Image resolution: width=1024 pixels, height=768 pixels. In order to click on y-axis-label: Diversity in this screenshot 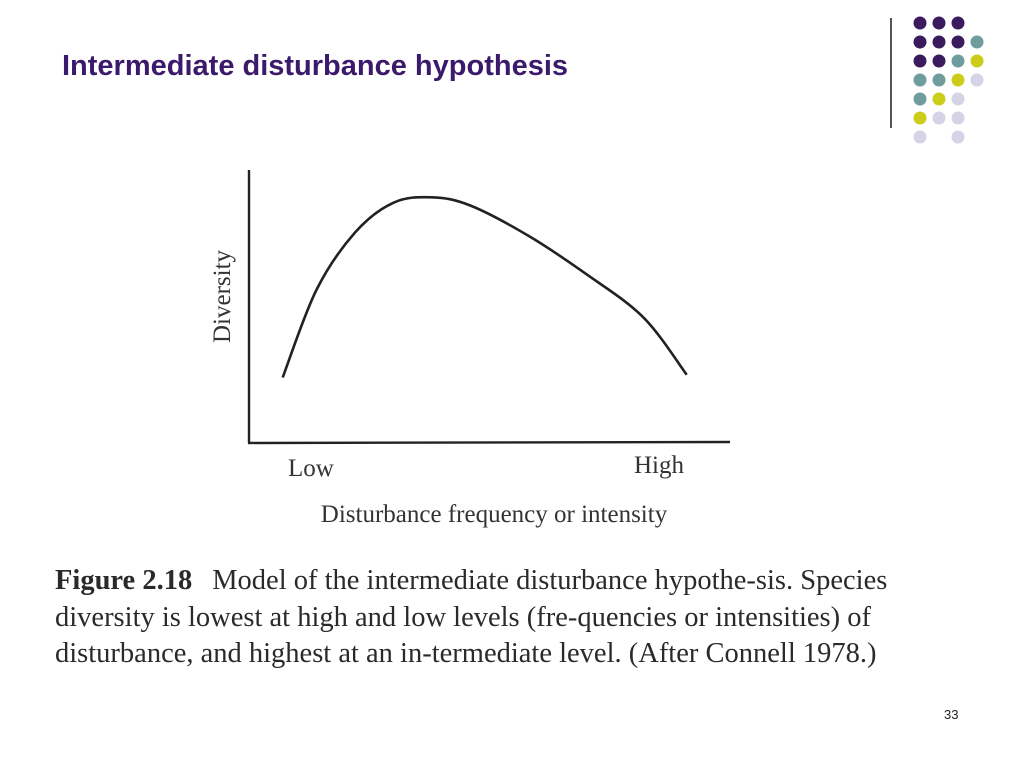, I will do `click(222, 296)`.